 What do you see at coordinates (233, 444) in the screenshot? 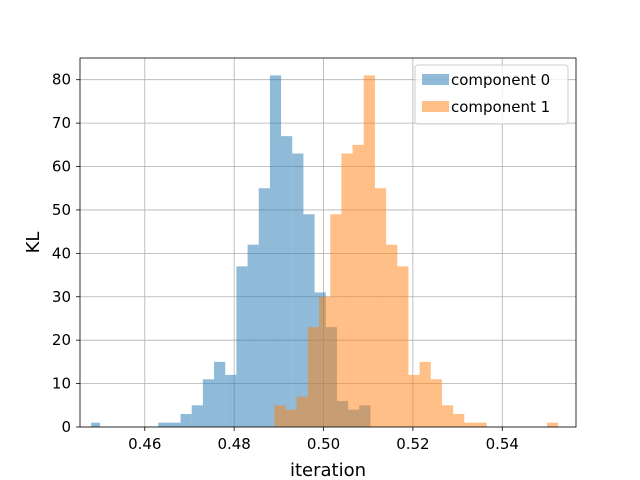
I see `x-tick-label: 0.48` at bounding box center [233, 444].